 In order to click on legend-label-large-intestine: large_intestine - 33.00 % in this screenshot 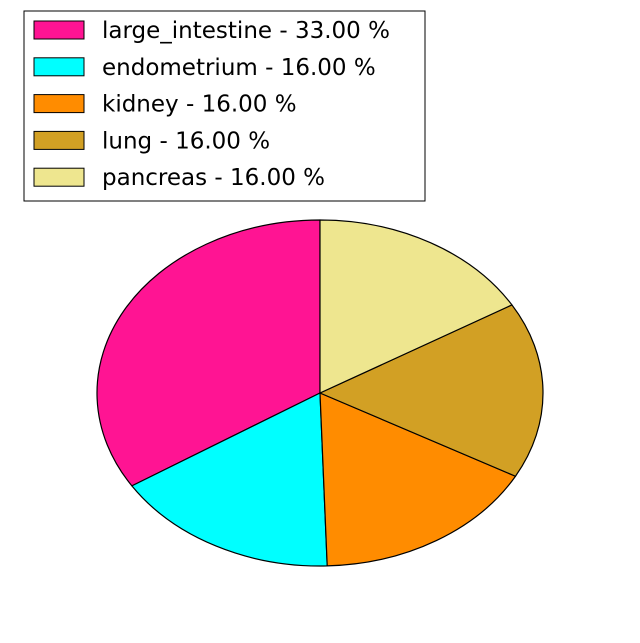, I will do `click(246, 31)`.